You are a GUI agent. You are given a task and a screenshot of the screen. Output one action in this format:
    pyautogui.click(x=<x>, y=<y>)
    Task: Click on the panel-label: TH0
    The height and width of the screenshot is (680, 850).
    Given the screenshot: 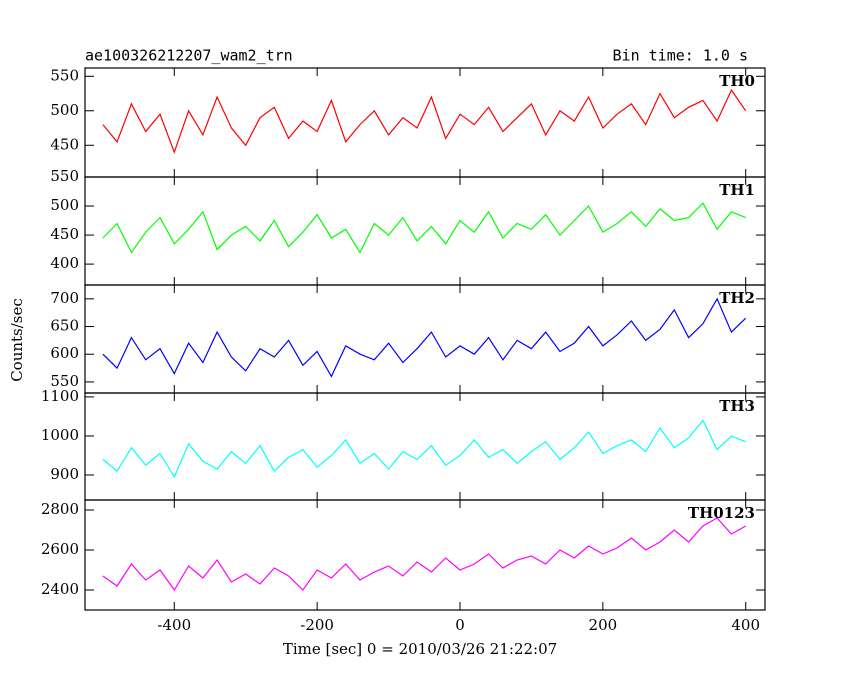 What is the action you would take?
    pyautogui.click(x=737, y=81)
    